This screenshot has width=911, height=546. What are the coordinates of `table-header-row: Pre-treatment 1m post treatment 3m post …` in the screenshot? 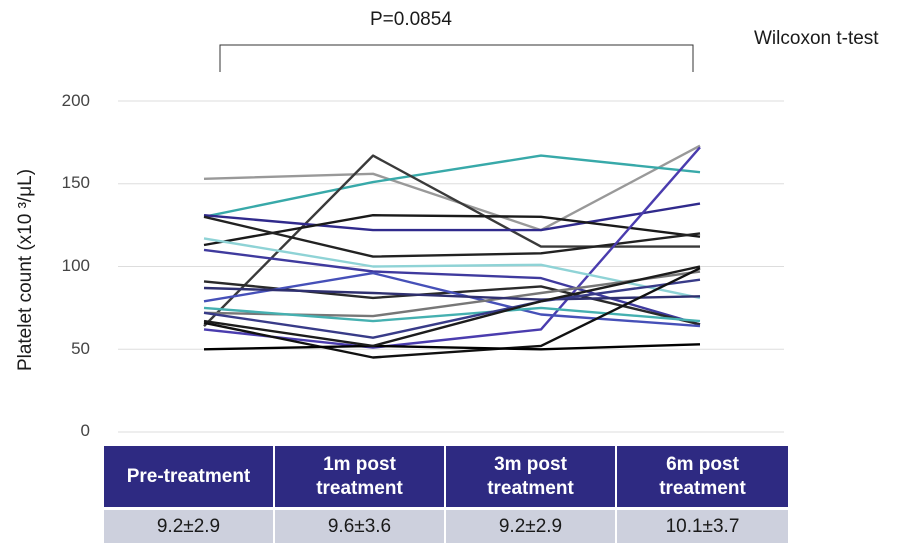 It's located at (446, 476).